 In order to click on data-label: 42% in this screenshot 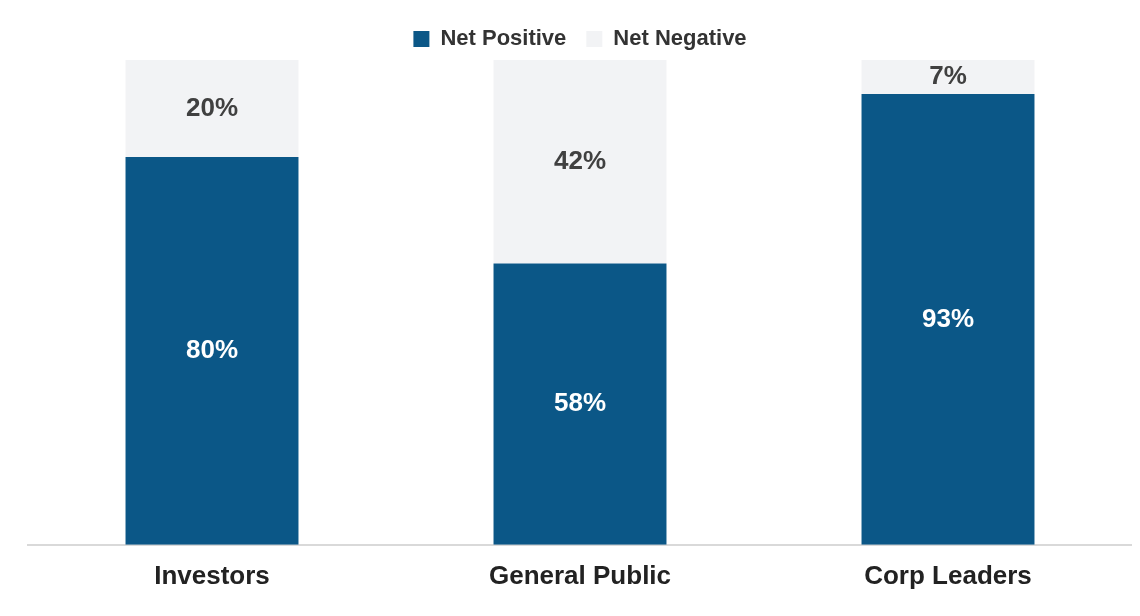, I will do `click(580, 159)`.